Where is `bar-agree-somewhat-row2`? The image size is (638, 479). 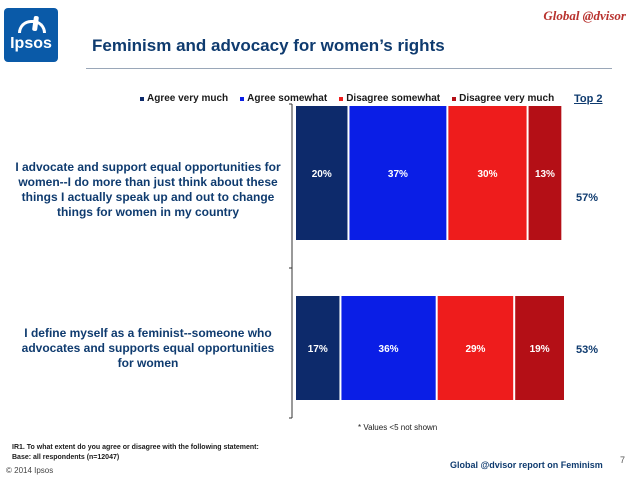
bar-agree-somewhat-row2 is located at coordinates (388, 348).